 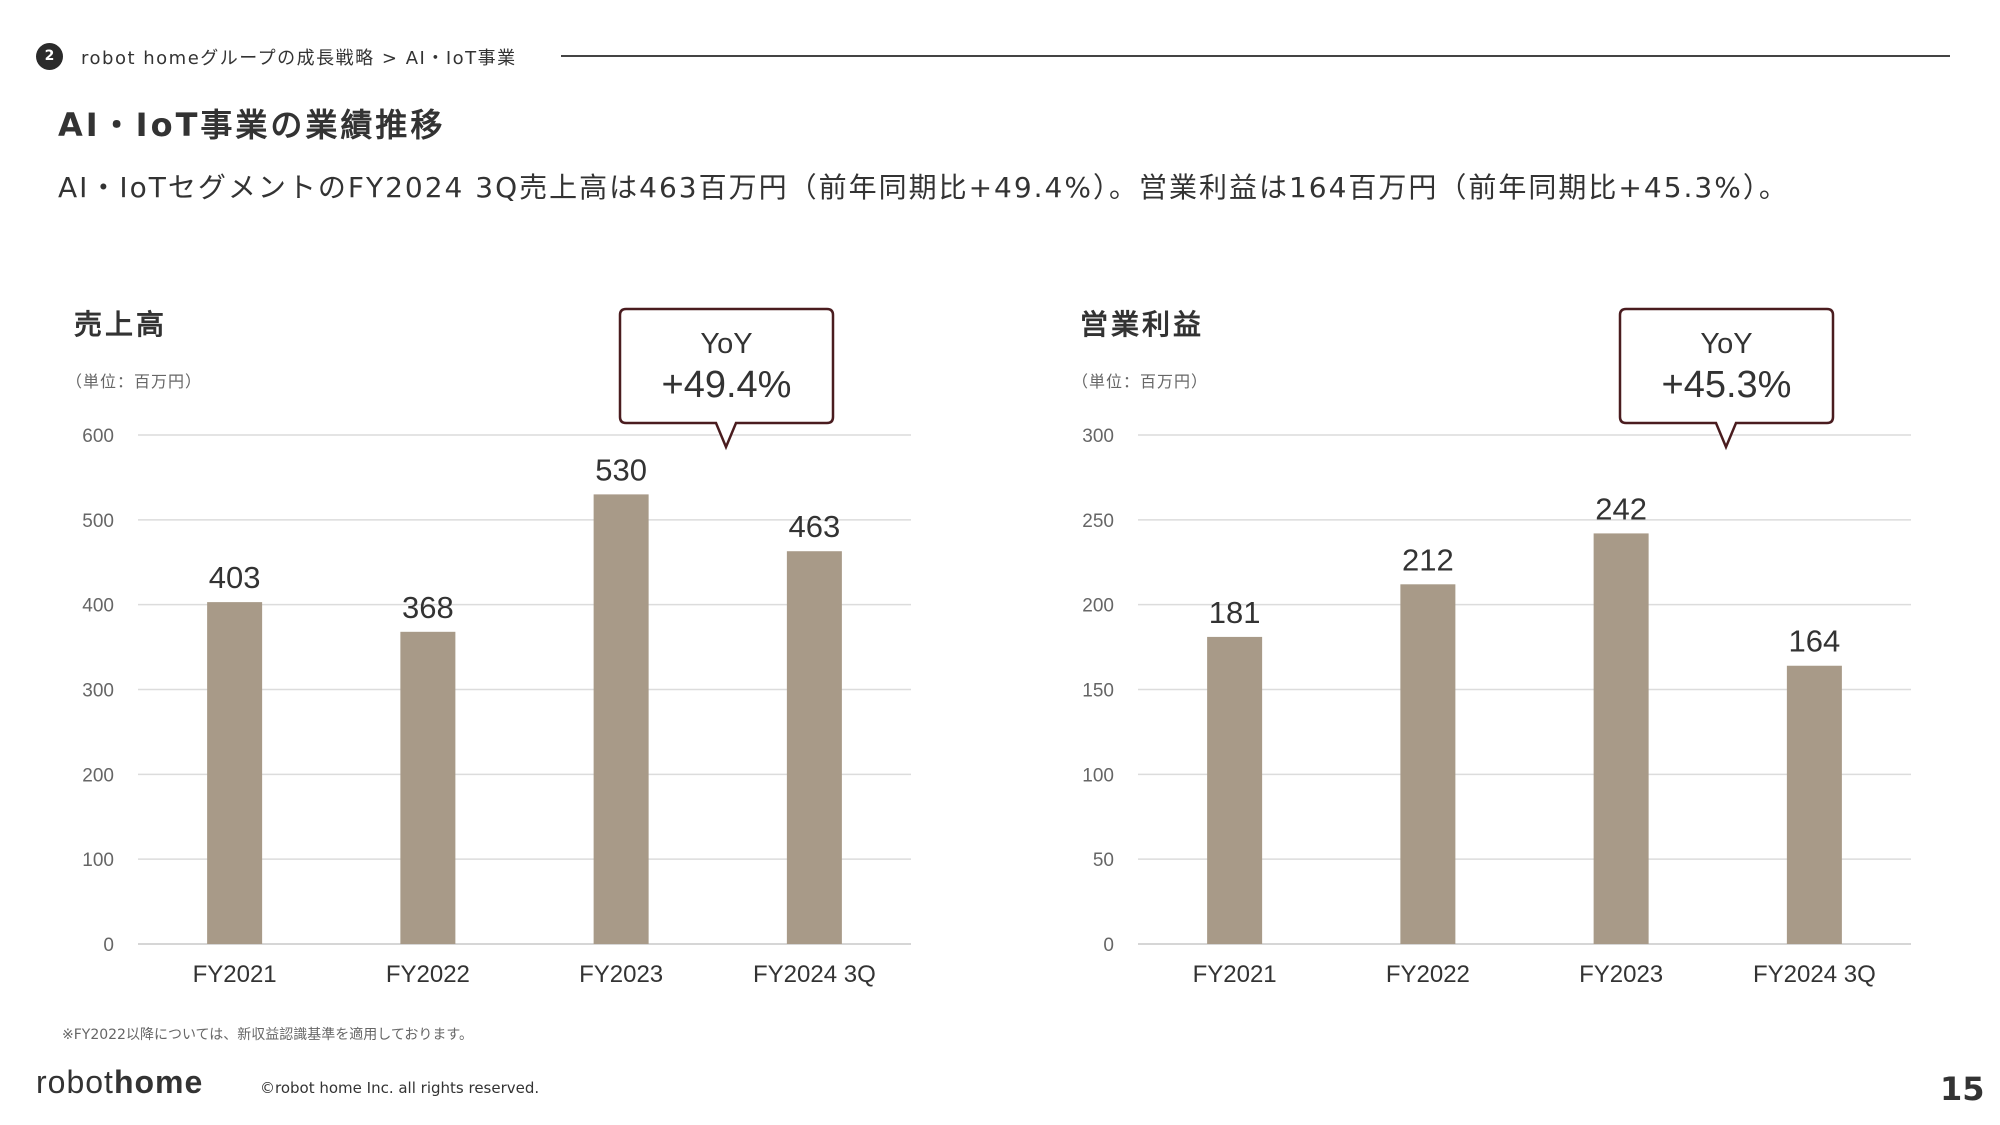 What do you see at coordinates (1098, 691) in the screenshot?
I see `y-tick-label: 150` at bounding box center [1098, 691].